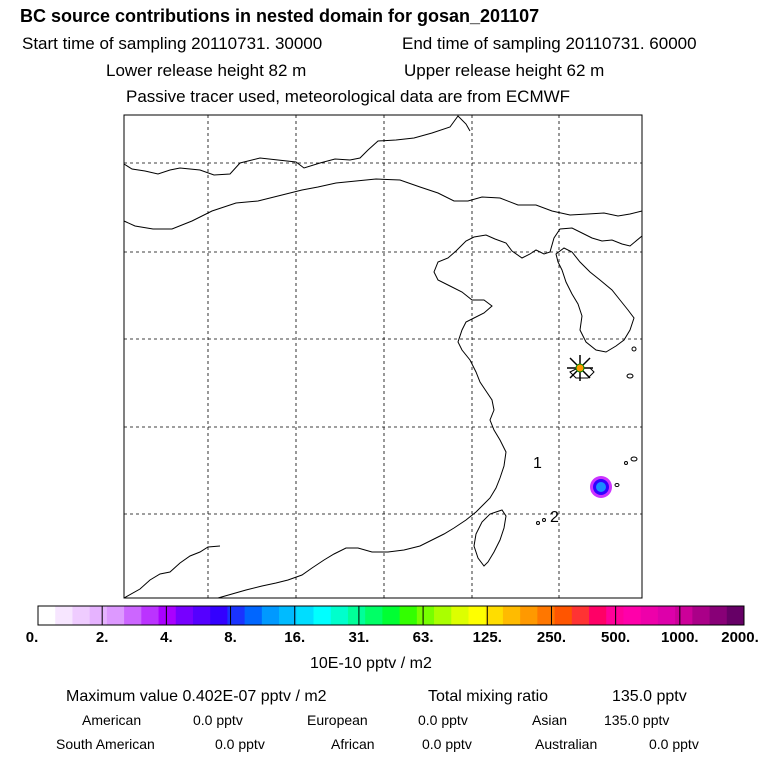 This screenshot has height=768, width=768. What do you see at coordinates (637, 720) in the screenshot?
I see `region-asian-value: 135.0 pptv` at bounding box center [637, 720].